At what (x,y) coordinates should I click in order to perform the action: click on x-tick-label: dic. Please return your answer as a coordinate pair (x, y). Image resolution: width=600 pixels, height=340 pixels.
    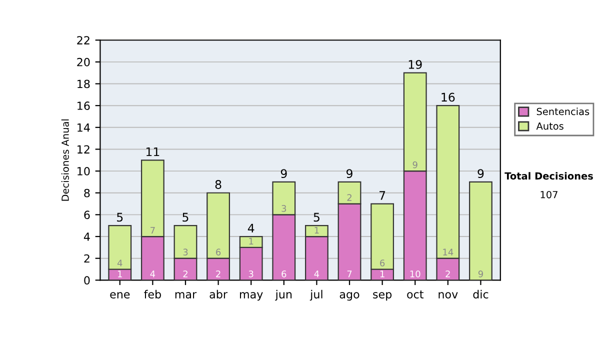
    Looking at the image, I should click on (480, 294).